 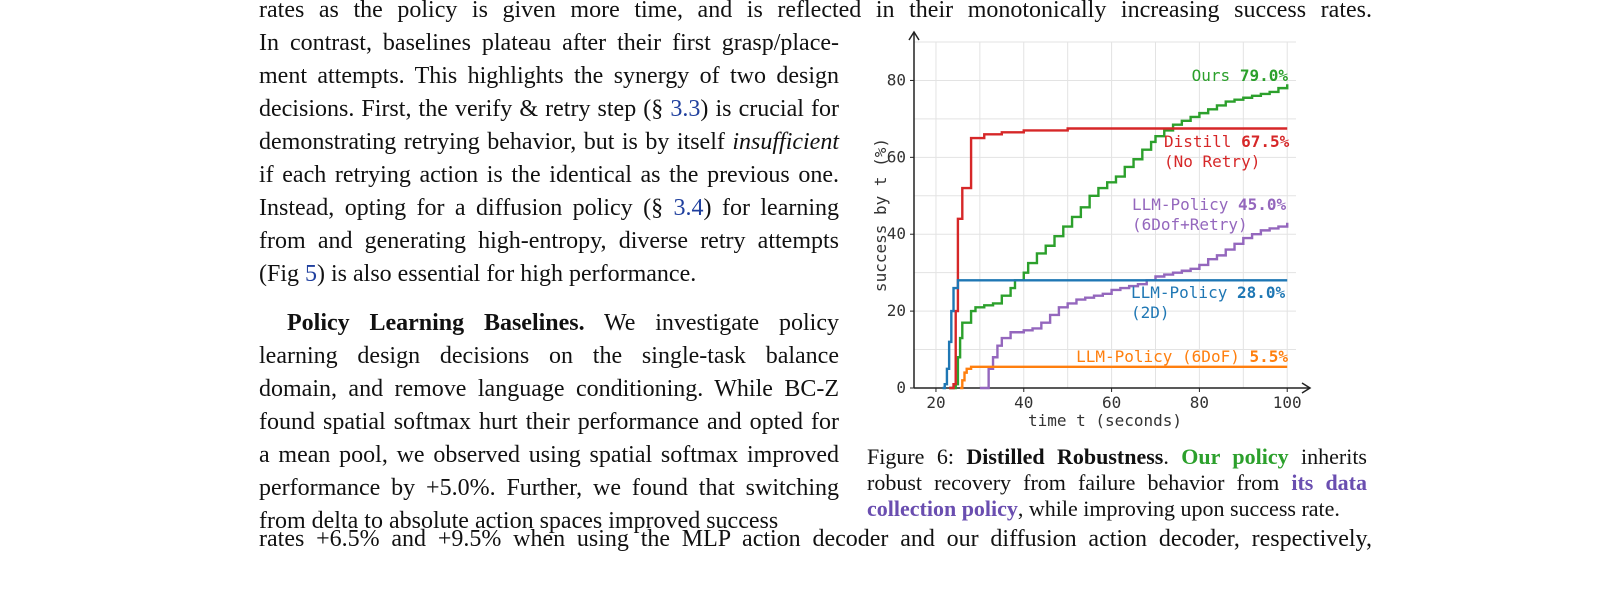 I want to click on y-axis-label: success by t (%), so click(x=880, y=215).